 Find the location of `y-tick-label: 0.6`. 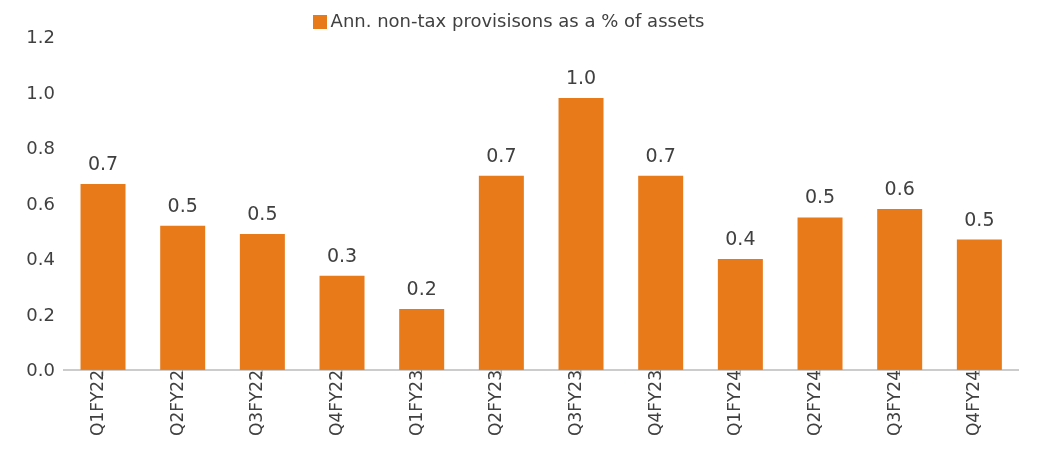

y-tick-label: 0.6 is located at coordinates (40, 203).